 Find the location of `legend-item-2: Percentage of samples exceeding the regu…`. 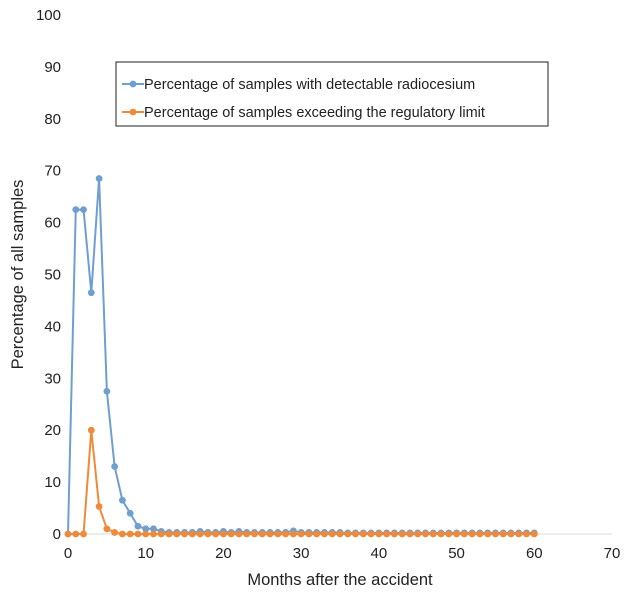

legend-item-2: Percentage of samples exceeding the regu… is located at coordinates (303, 113).